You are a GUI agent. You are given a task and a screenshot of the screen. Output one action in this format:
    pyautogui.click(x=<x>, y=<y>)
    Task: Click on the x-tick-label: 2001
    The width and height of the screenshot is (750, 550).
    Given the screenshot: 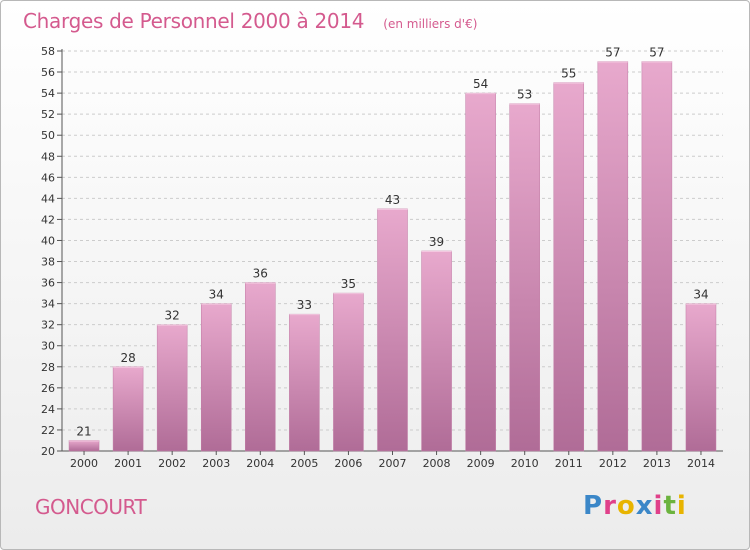 What is the action you would take?
    pyautogui.click(x=128, y=463)
    